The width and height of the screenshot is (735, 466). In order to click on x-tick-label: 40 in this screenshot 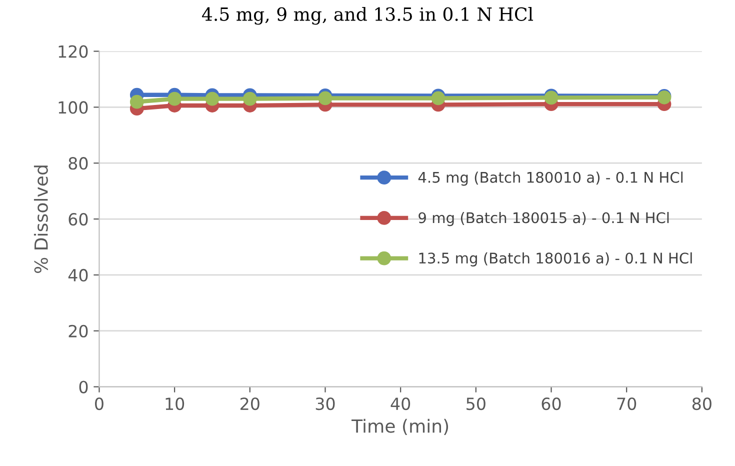, I will do `click(400, 403)`.